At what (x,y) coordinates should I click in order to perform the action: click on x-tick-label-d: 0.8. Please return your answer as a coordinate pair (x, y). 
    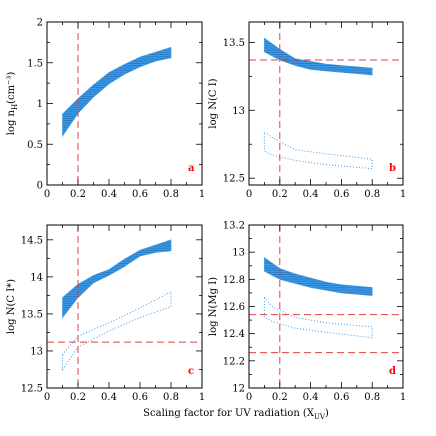
    Looking at the image, I should click on (372, 397).